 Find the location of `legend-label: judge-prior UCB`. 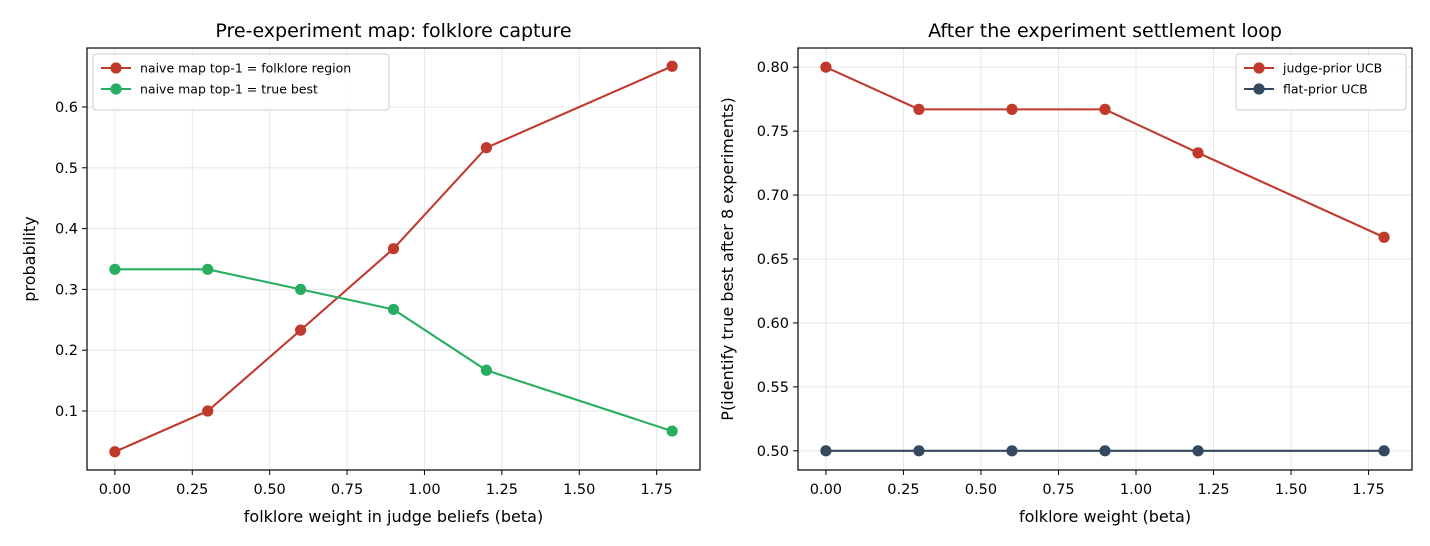

legend-label: judge-prior UCB is located at coordinates (1332, 68).